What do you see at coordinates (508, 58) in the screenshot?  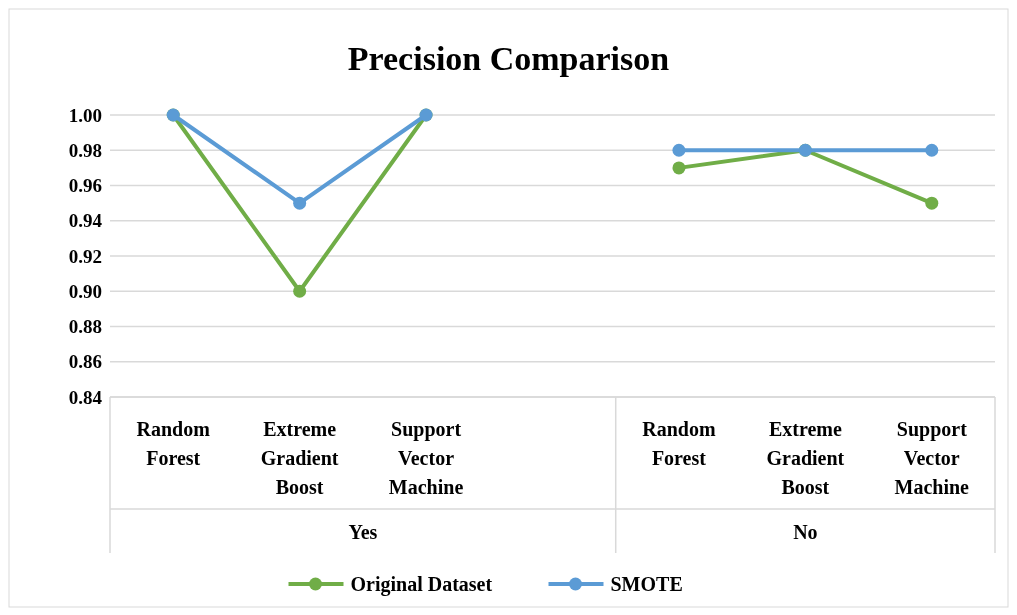 I see `chart-title: Precision Comparison` at bounding box center [508, 58].